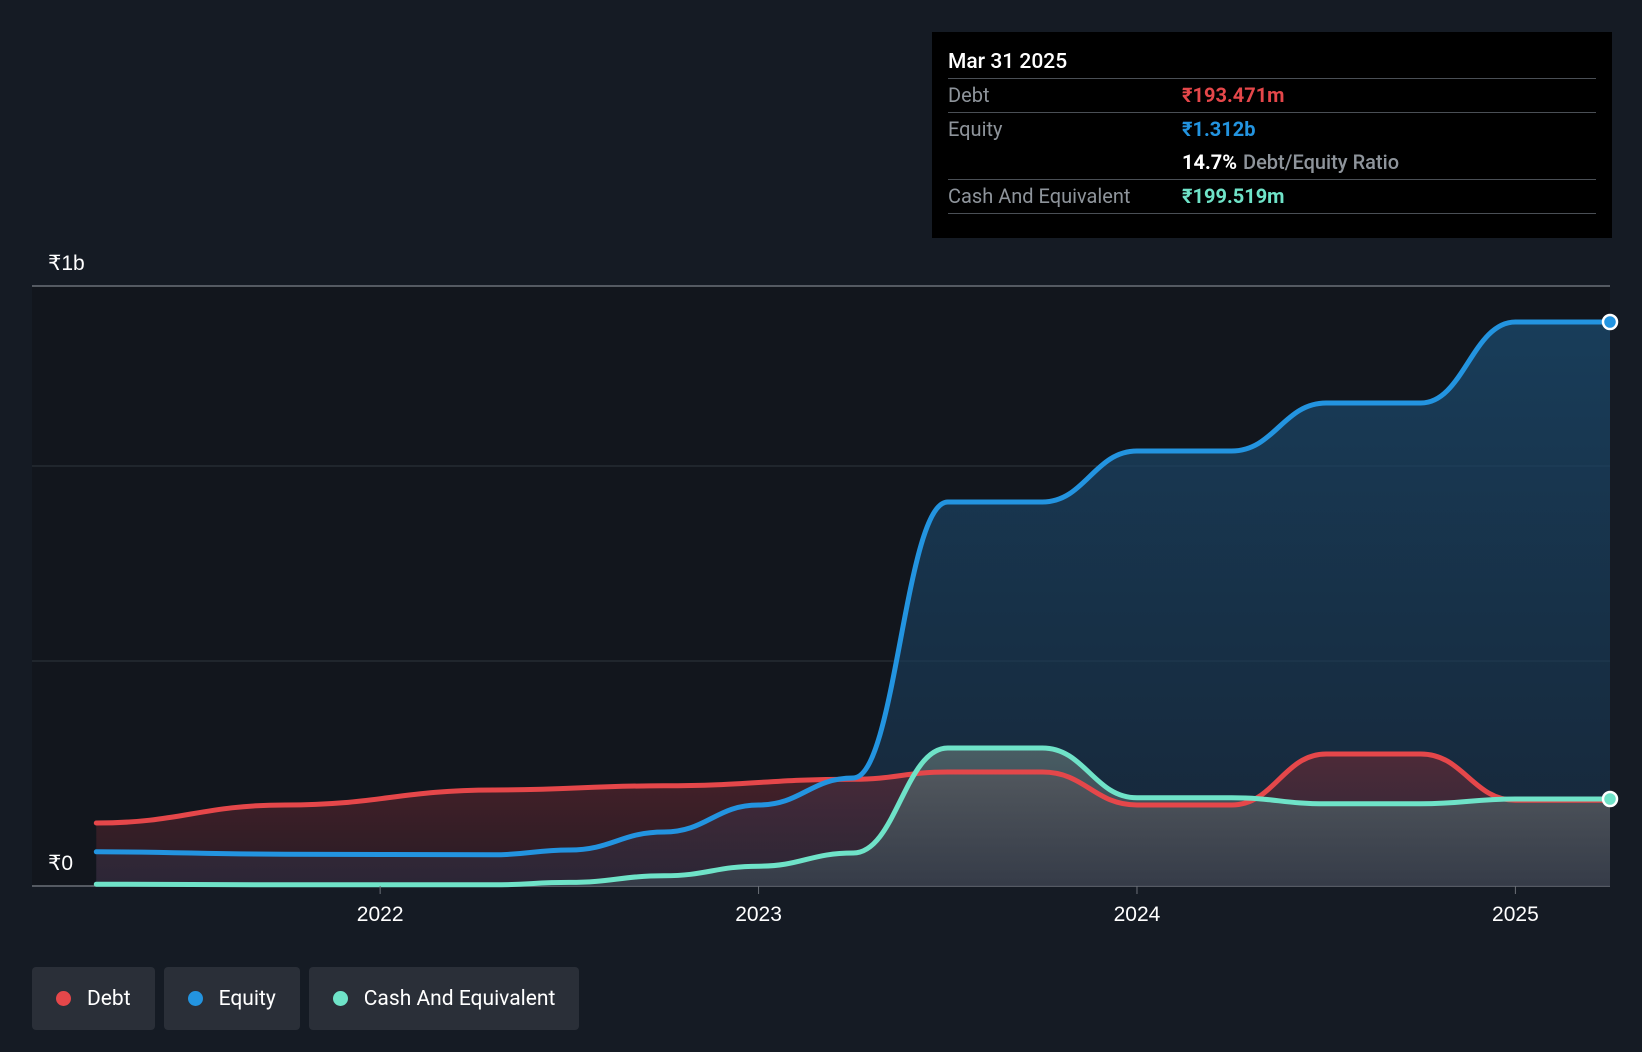 This screenshot has width=1642, height=1052. I want to click on legend-cash-label: Cash And Equivalent, so click(459, 998).